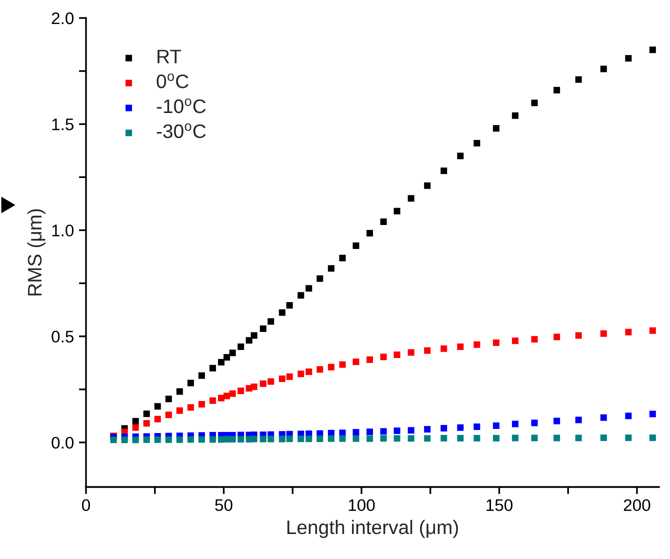 This screenshot has width=670, height=559. Describe the element at coordinates (181, 130) in the screenshot. I see `legend-label: -30$^{o}$C` at that location.